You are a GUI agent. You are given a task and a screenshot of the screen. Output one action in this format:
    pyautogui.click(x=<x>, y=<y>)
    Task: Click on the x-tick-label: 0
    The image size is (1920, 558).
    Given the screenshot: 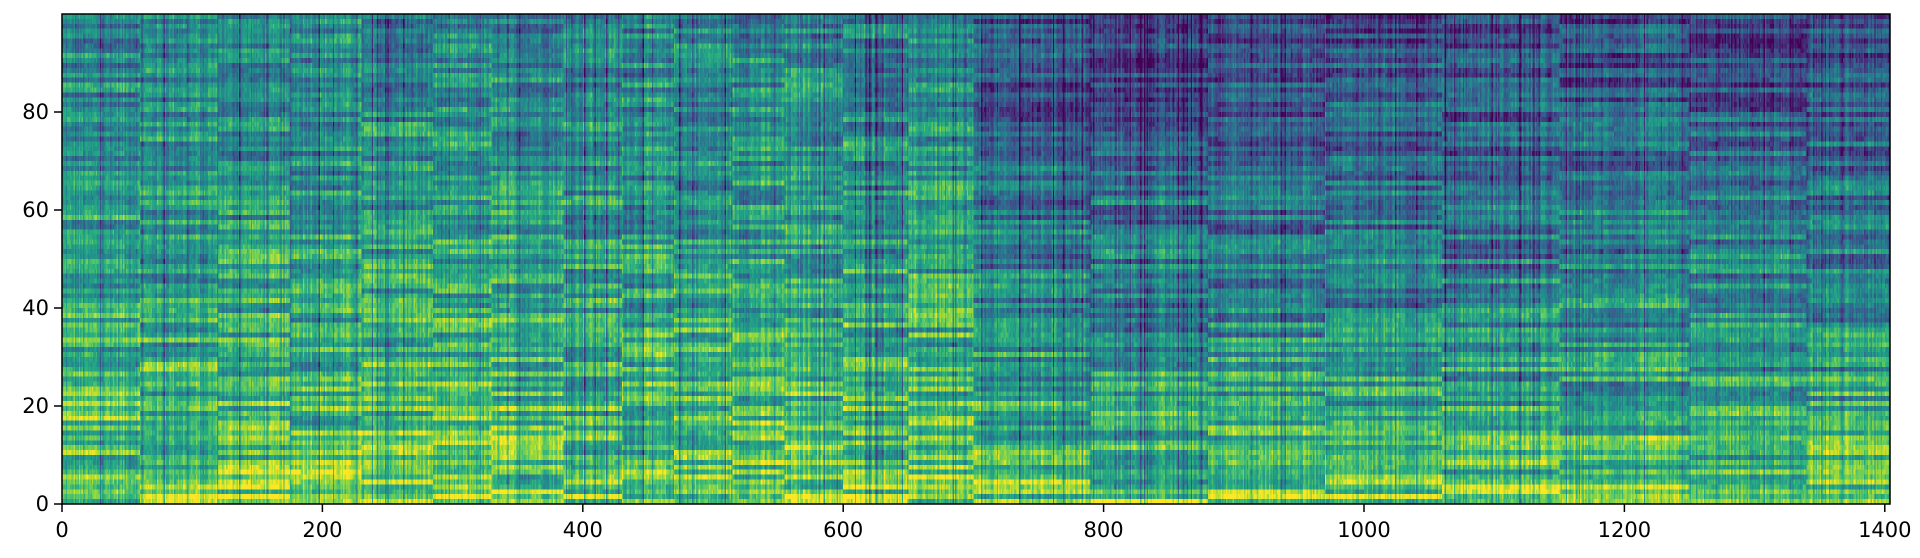 What is the action you would take?
    pyautogui.click(x=61, y=530)
    